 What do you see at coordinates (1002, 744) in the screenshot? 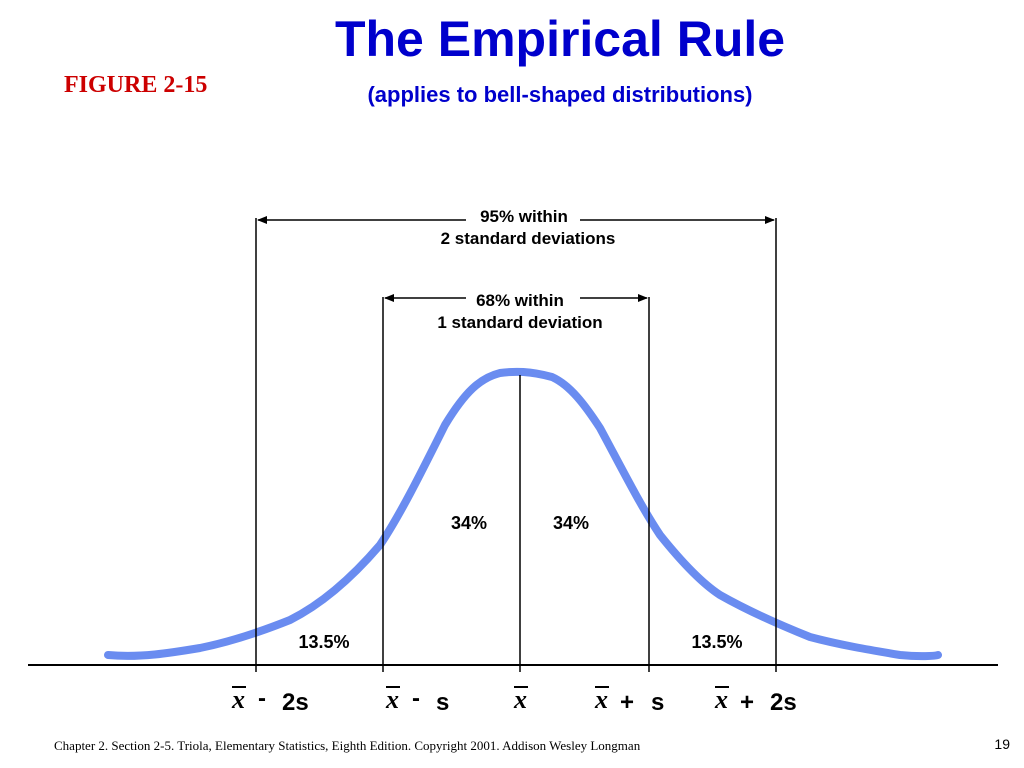
I see `page-number: 19` at bounding box center [1002, 744].